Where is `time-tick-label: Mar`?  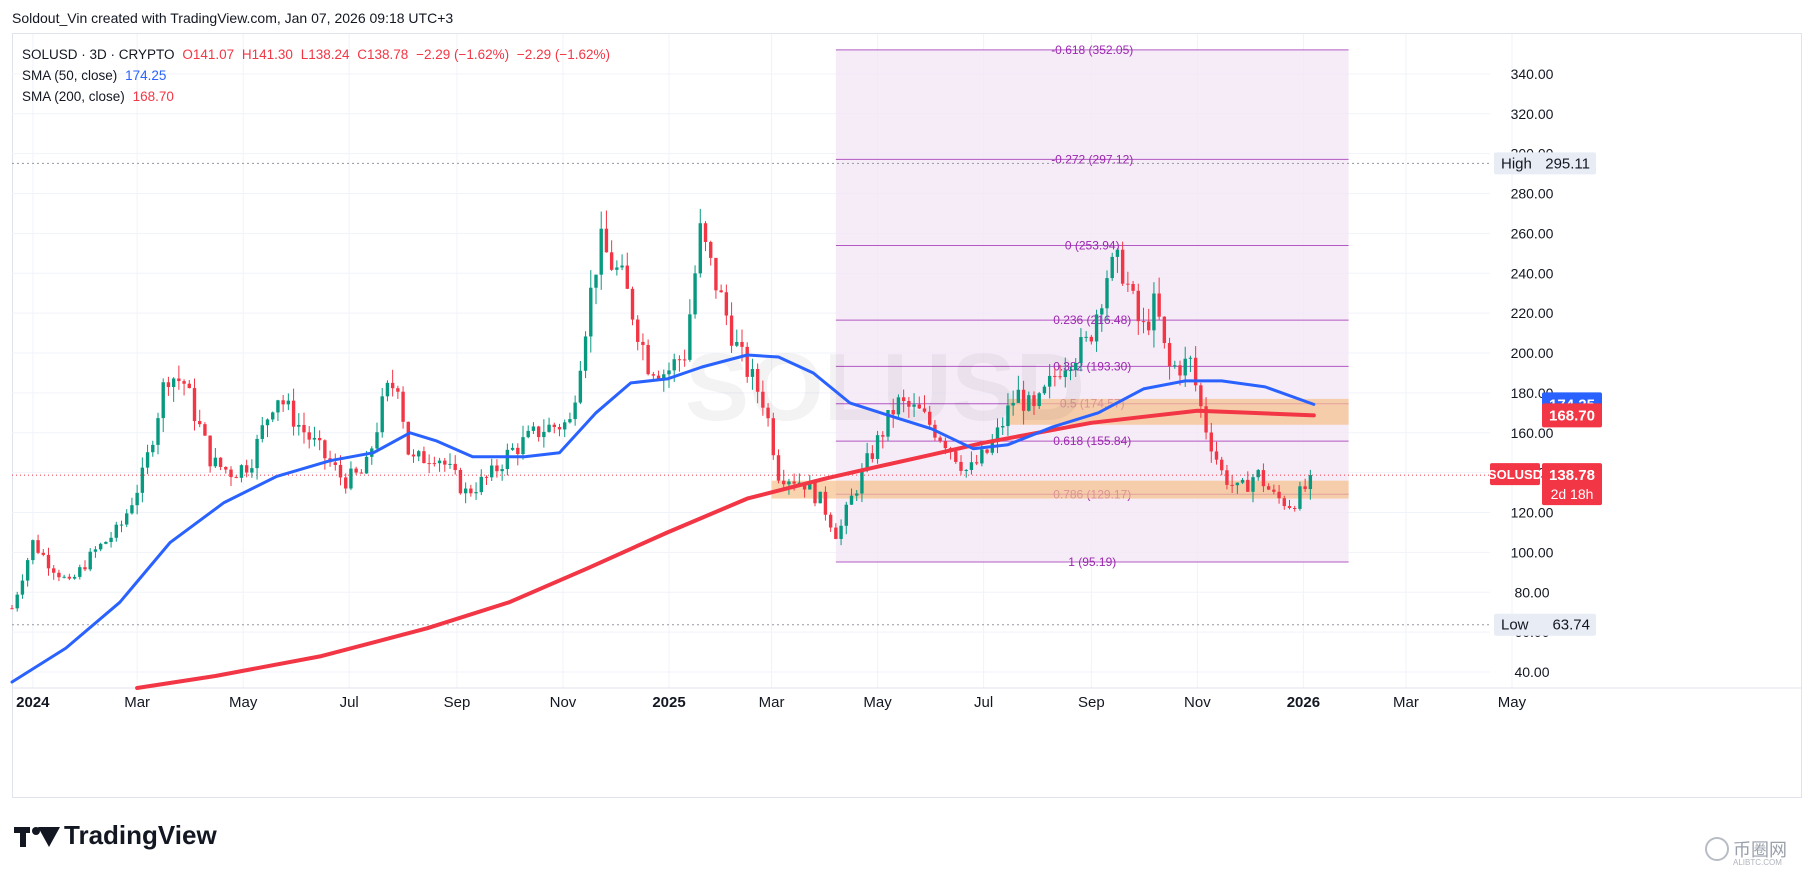
time-tick-label: Mar is located at coordinates (137, 702).